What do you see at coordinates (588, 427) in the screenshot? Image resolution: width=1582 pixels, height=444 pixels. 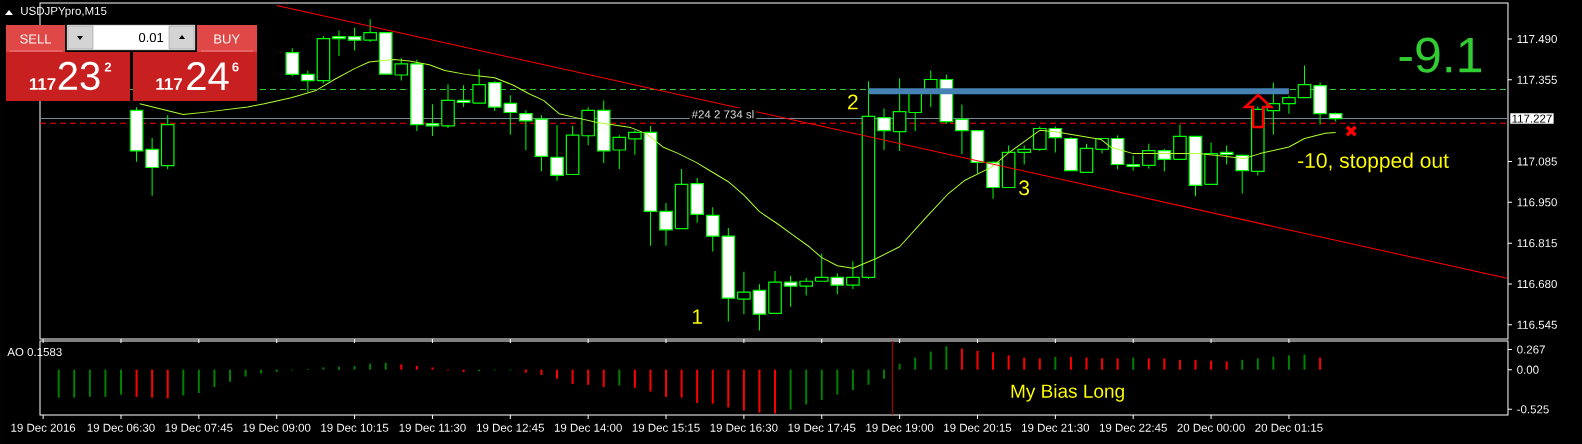 I see `x-tick-label: 19 Dec 14:00` at bounding box center [588, 427].